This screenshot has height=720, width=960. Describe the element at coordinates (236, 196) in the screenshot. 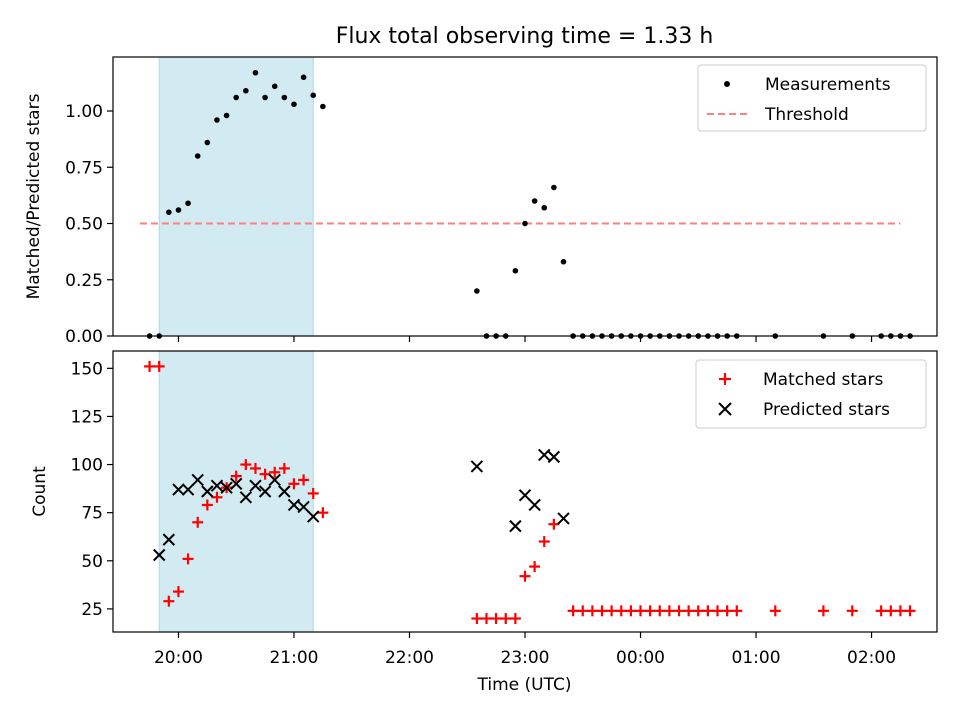

I see `observing-window-shade` at that location.